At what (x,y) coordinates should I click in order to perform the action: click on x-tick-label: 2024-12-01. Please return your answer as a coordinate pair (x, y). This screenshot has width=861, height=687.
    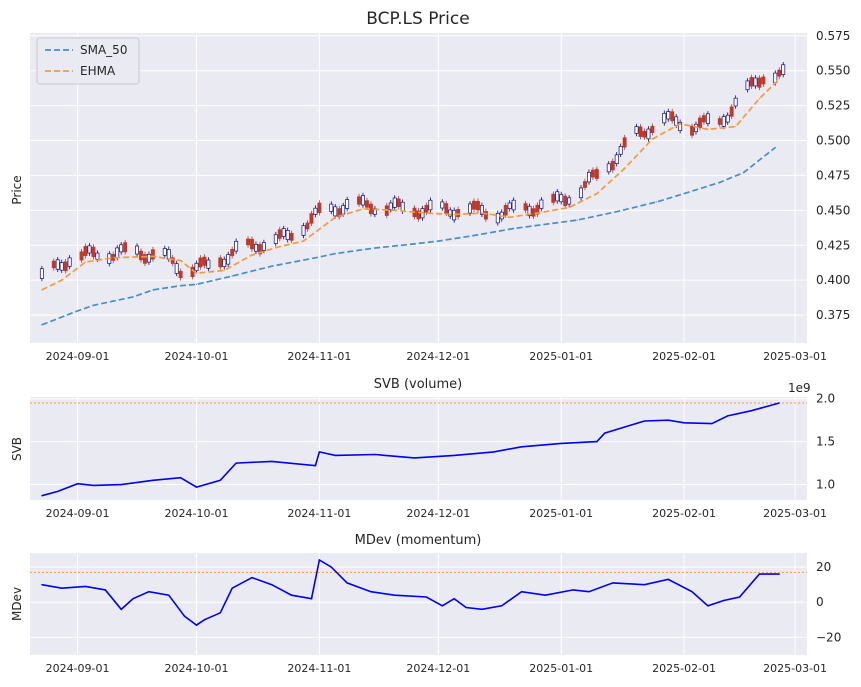
    Looking at the image, I should click on (438, 668).